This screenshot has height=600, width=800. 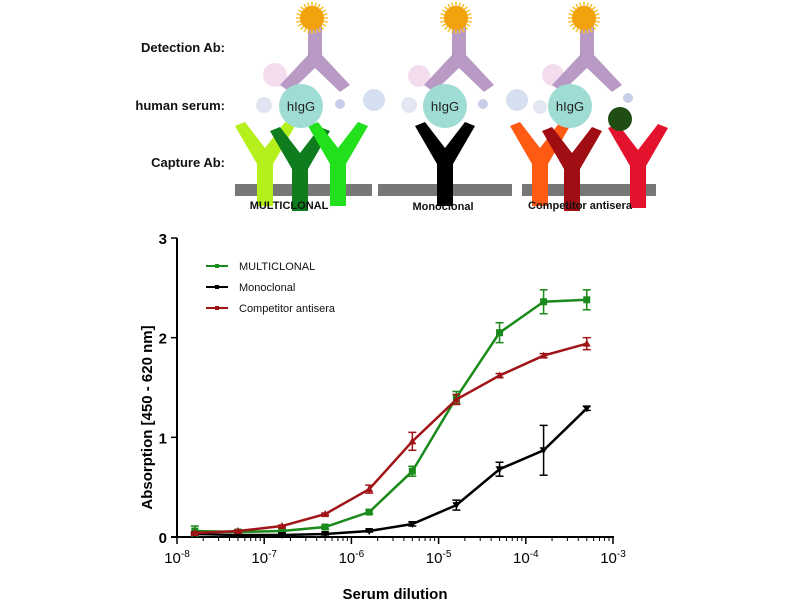 What do you see at coordinates (352, 558) in the screenshot?
I see `x-tick-label: 10⁻⁶` at bounding box center [352, 558].